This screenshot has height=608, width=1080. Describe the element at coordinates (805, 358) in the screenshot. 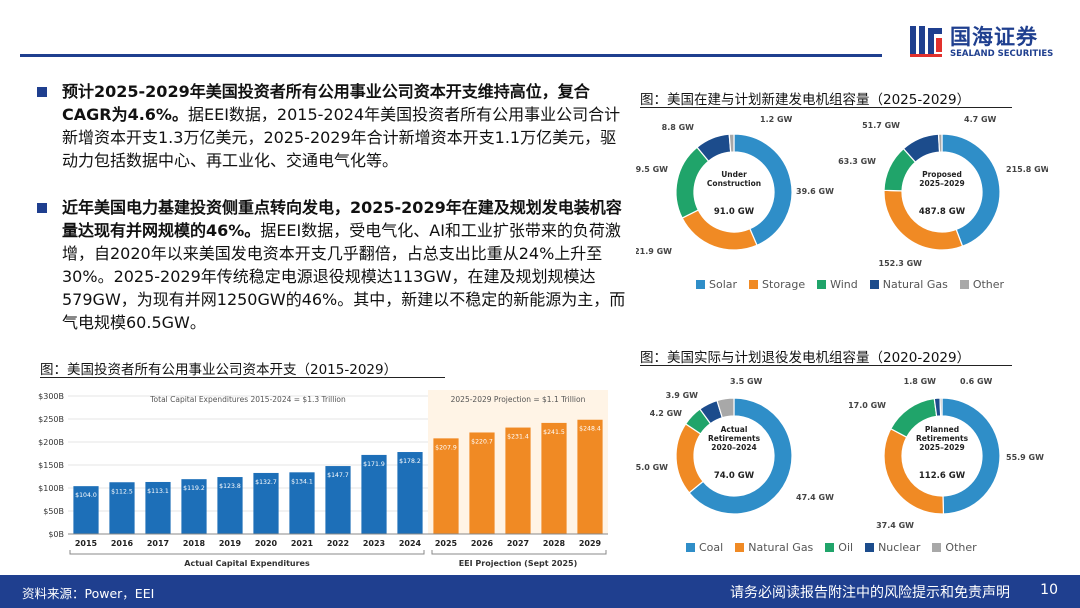

I see `donut-bottom-caption: 图：美国实际与计划退役发电机组容量（2020-2029）` at that location.